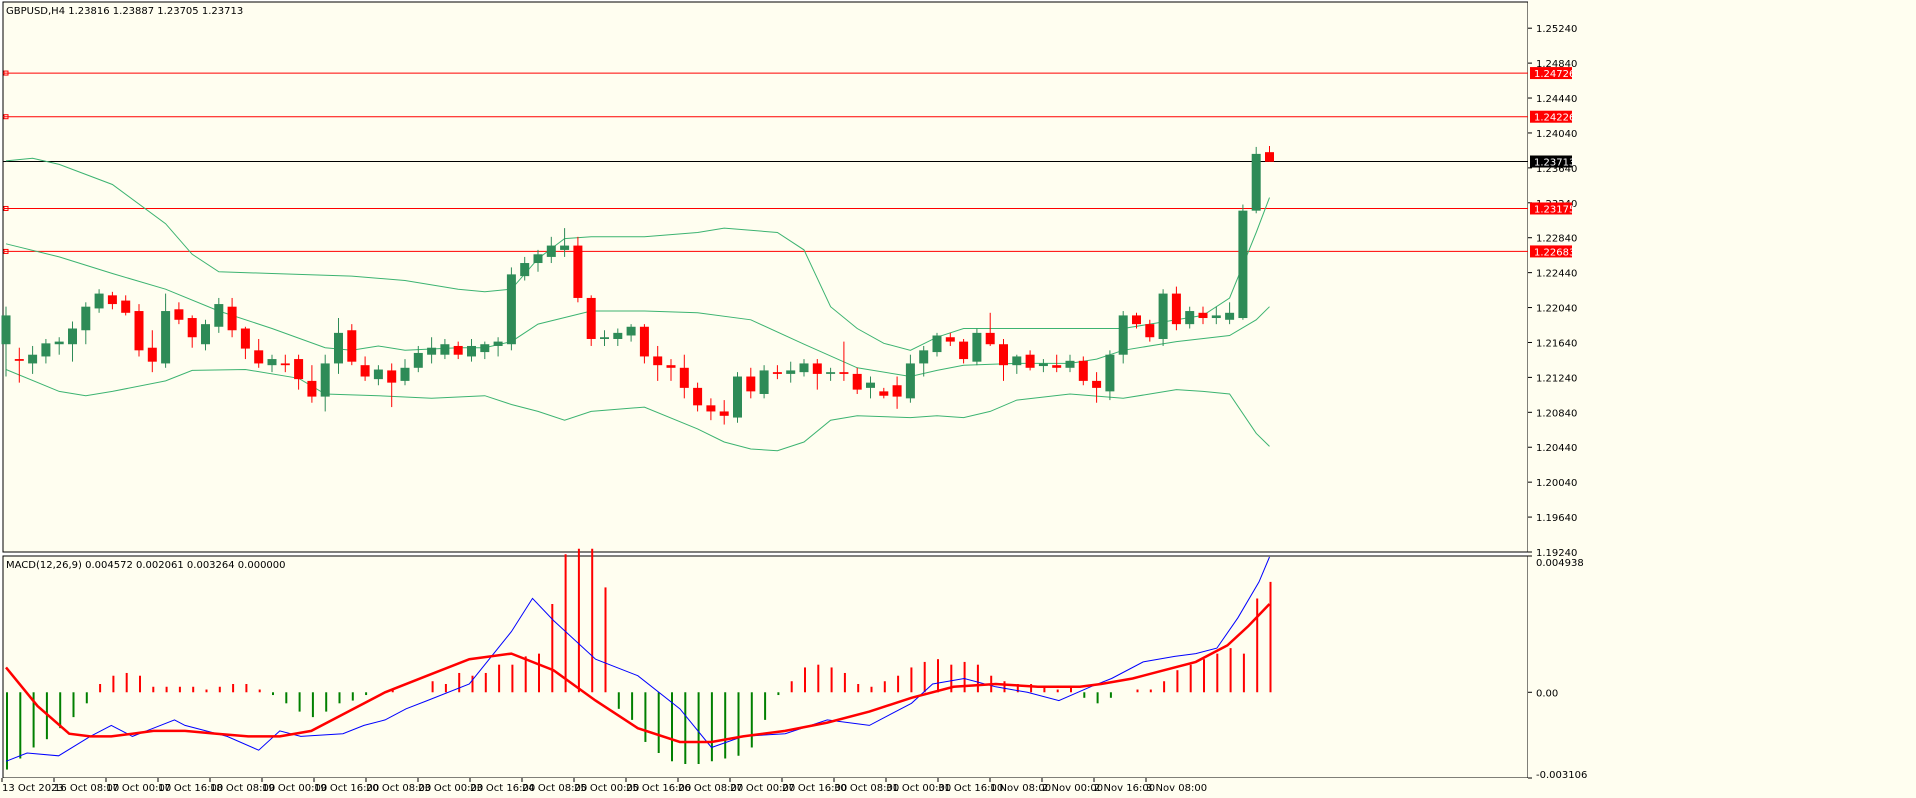 Image resolution: width=1916 pixels, height=798 pixels. Describe the element at coordinates (1176, 788) in the screenshot. I see `time-tick-label: 3 Nov 08:00` at that location.